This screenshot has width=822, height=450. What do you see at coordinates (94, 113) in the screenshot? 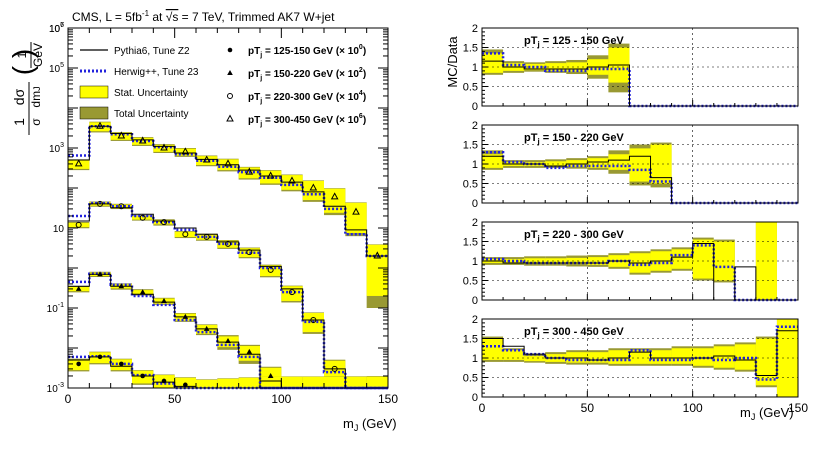
I see `legend-swatch-total` at bounding box center [94, 113].